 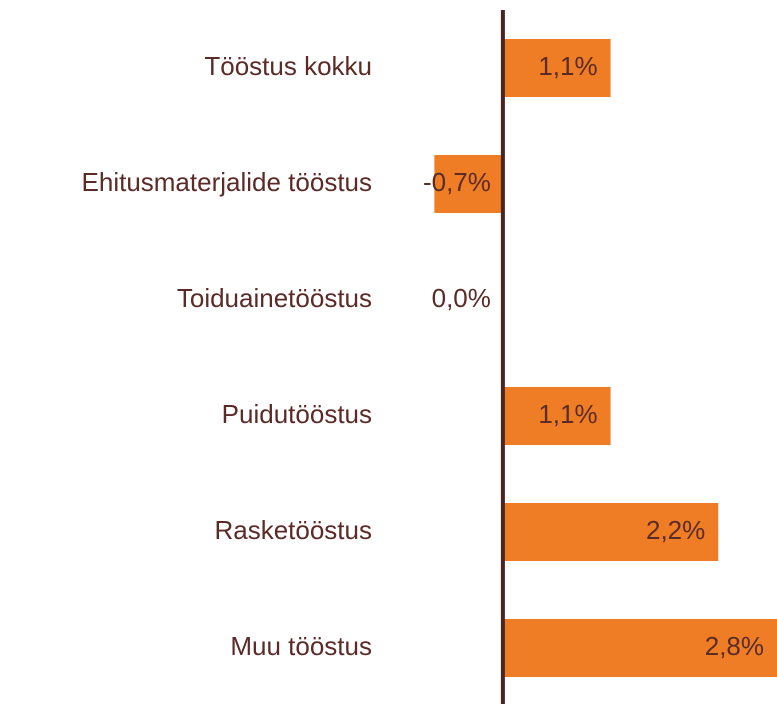 I want to click on category-label: Puidutööstus, so click(x=297, y=414).